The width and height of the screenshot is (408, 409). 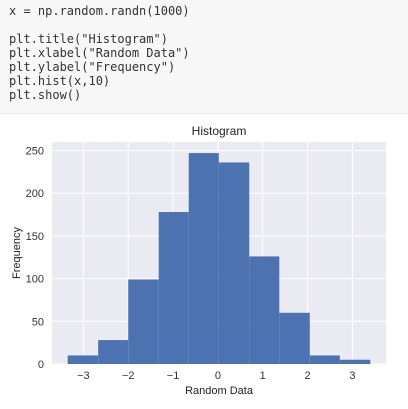 What do you see at coordinates (60, 81) in the screenshot?
I see `code-line: plt.hist(x,10)` at bounding box center [60, 81].